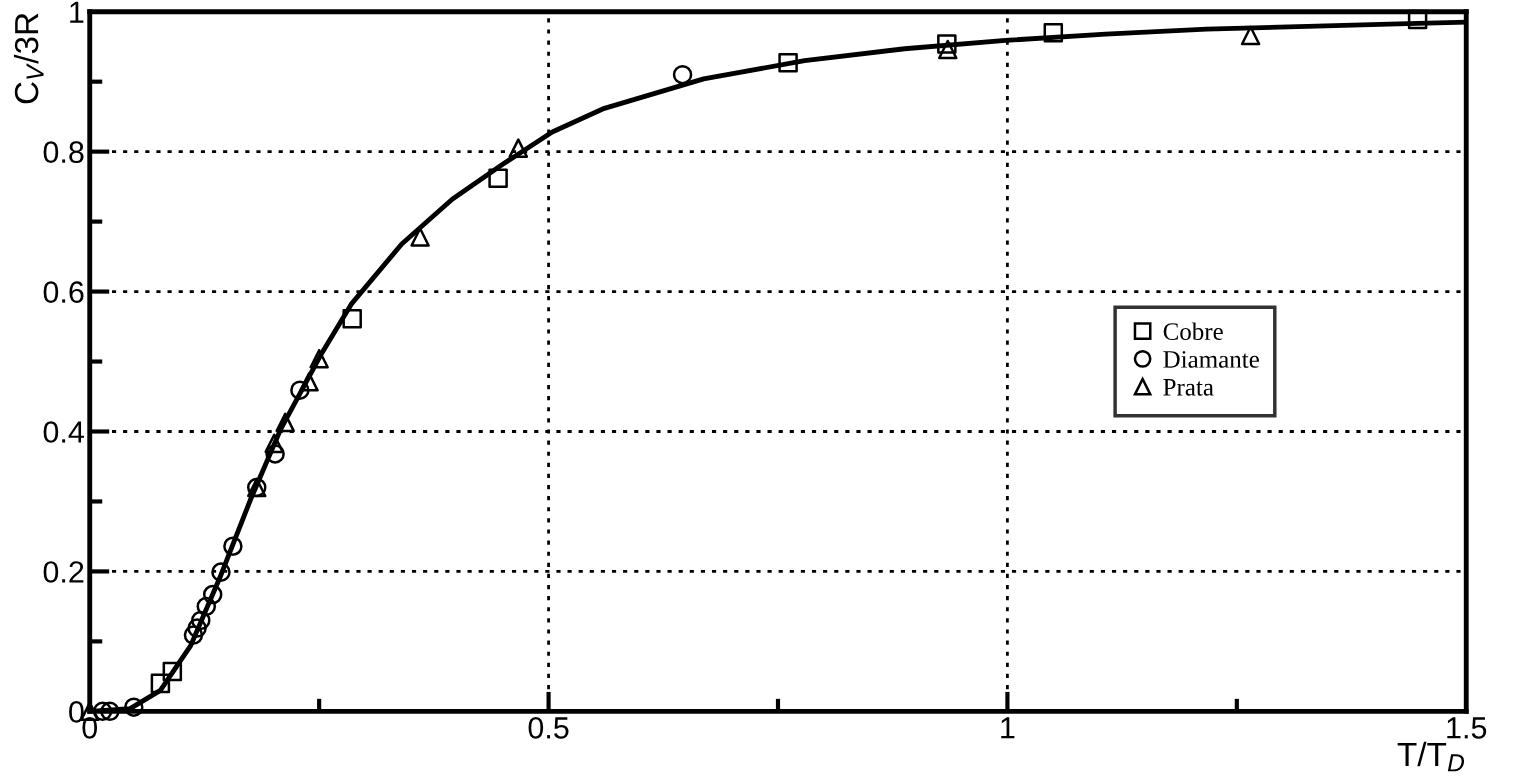 The height and width of the screenshot is (780, 1521). What do you see at coordinates (1008, 728) in the screenshot?
I see `x-tick-label: 1` at bounding box center [1008, 728].